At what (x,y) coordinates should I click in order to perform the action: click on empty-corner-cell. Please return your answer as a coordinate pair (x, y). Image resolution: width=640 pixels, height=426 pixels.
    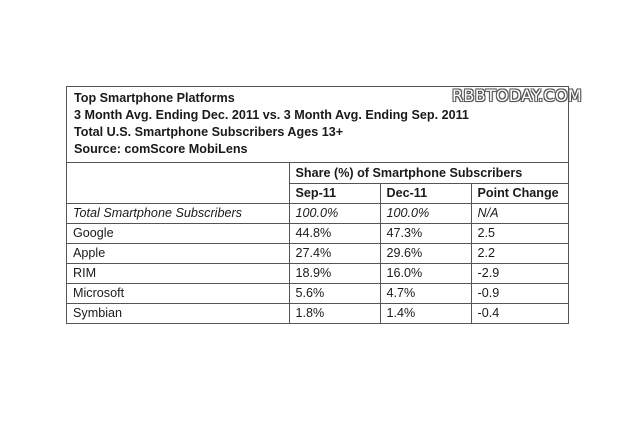
    Looking at the image, I should click on (178, 183).